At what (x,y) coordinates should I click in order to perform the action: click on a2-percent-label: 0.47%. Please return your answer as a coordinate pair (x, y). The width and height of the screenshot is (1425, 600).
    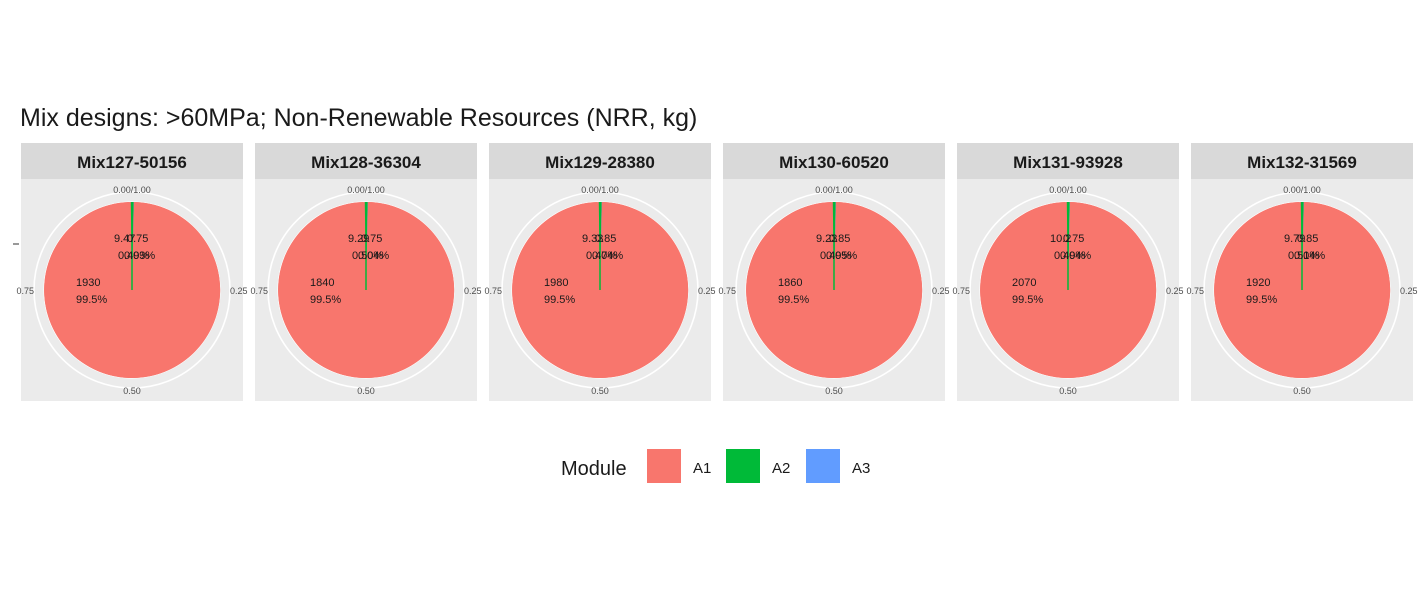
    Looking at the image, I should click on (601, 256).